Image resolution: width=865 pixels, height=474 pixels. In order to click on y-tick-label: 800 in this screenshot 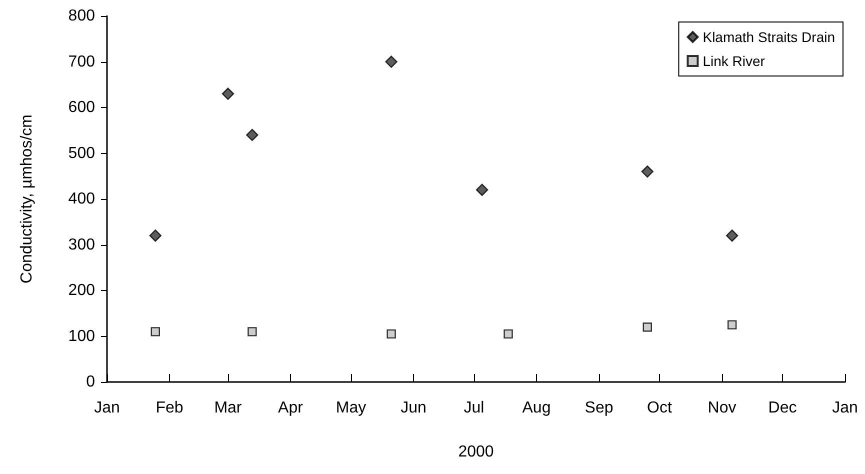, I will do `click(82, 16)`.